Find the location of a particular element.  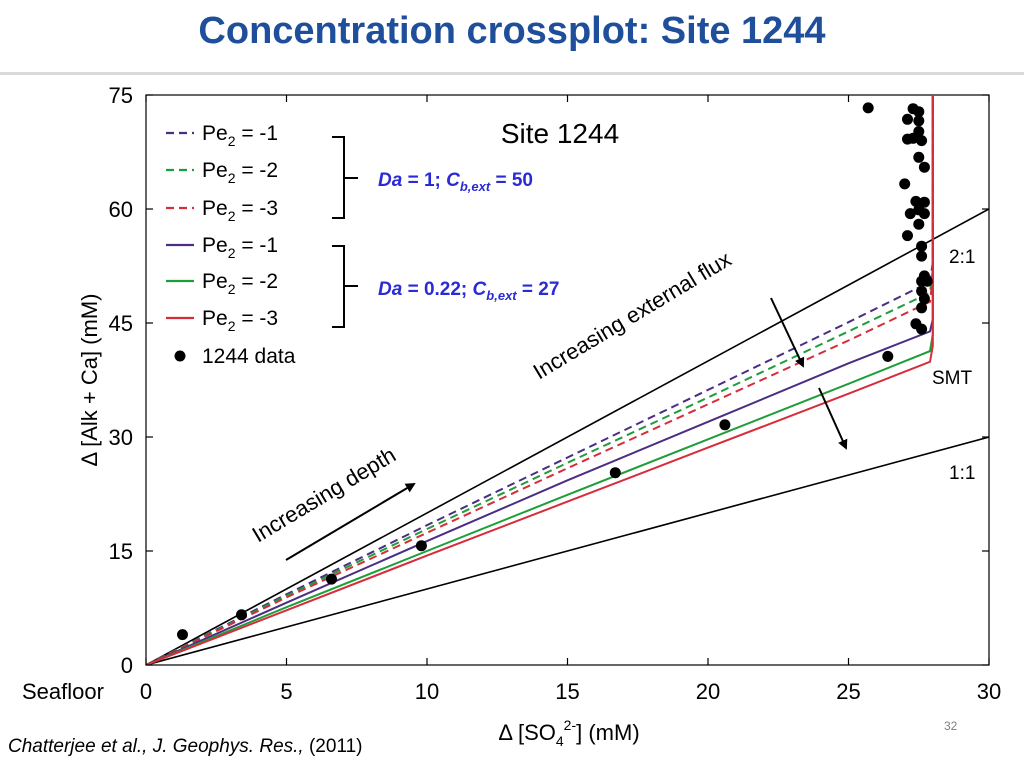

x-tick-label-30: 30 is located at coordinates (989, 691).